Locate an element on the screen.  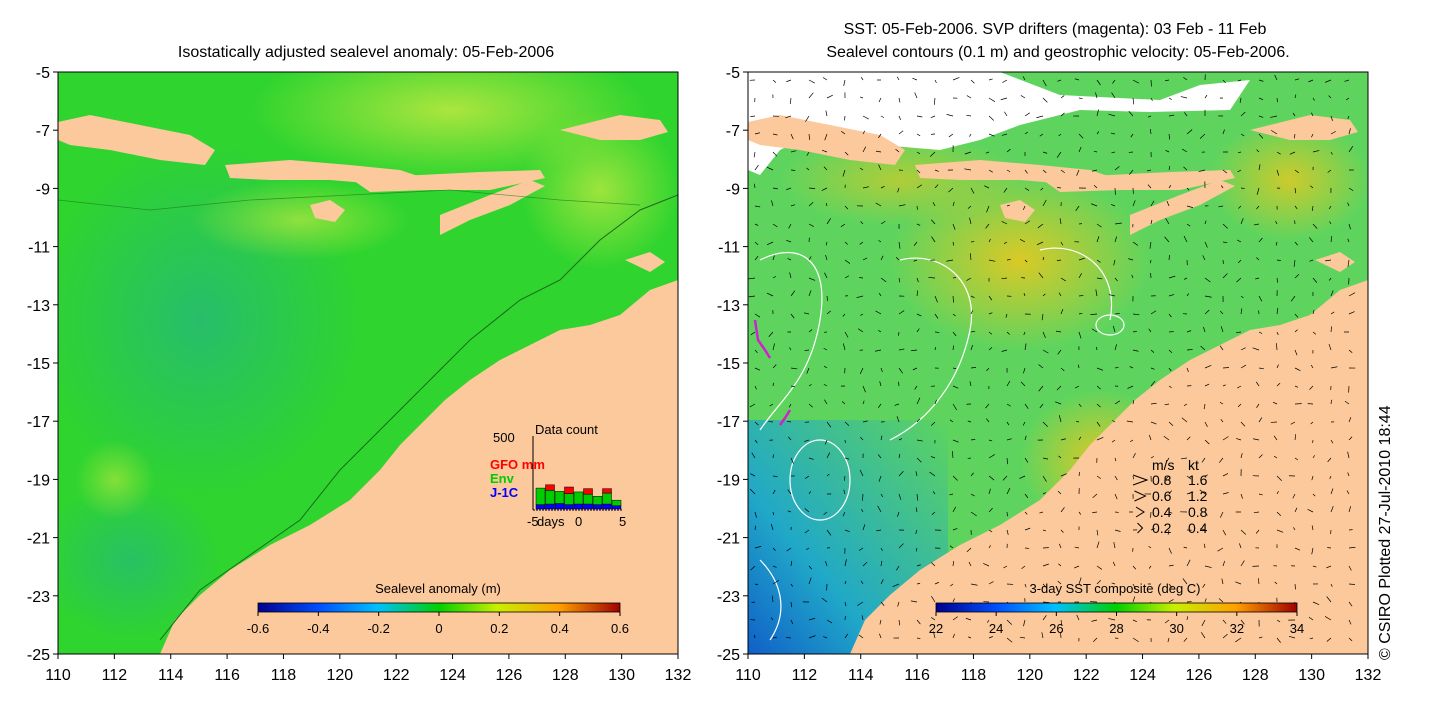
right-xtick-label: 114 is located at coordinates (861, 675).